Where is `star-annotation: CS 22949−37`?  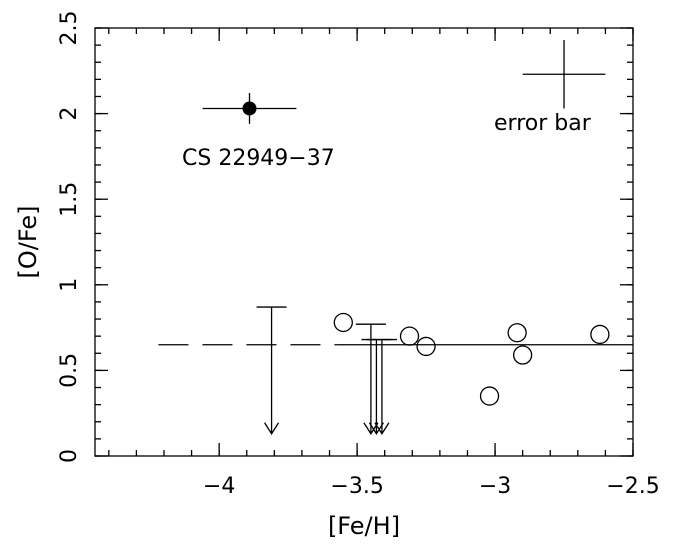
star-annotation: CS 22949−37 is located at coordinates (258, 158).